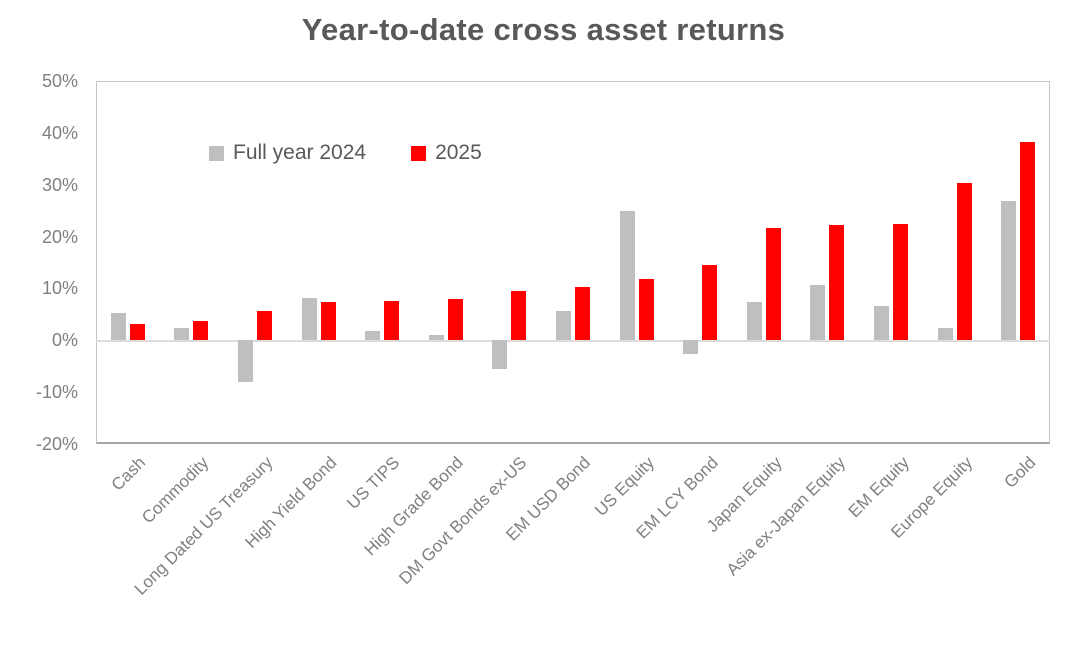 The height and width of the screenshot is (662, 1087). What do you see at coordinates (1028, 241) in the screenshot?
I see `bar-2025-gold` at bounding box center [1028, 241].